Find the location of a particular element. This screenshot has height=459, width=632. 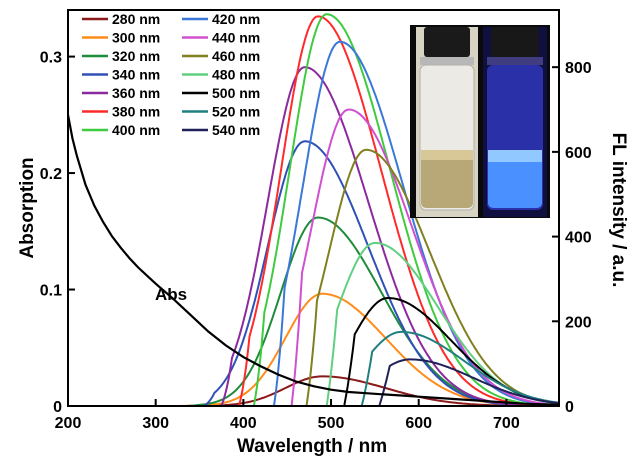

y-tick-label-left: 0.2 is located at coordinates (51, 174).